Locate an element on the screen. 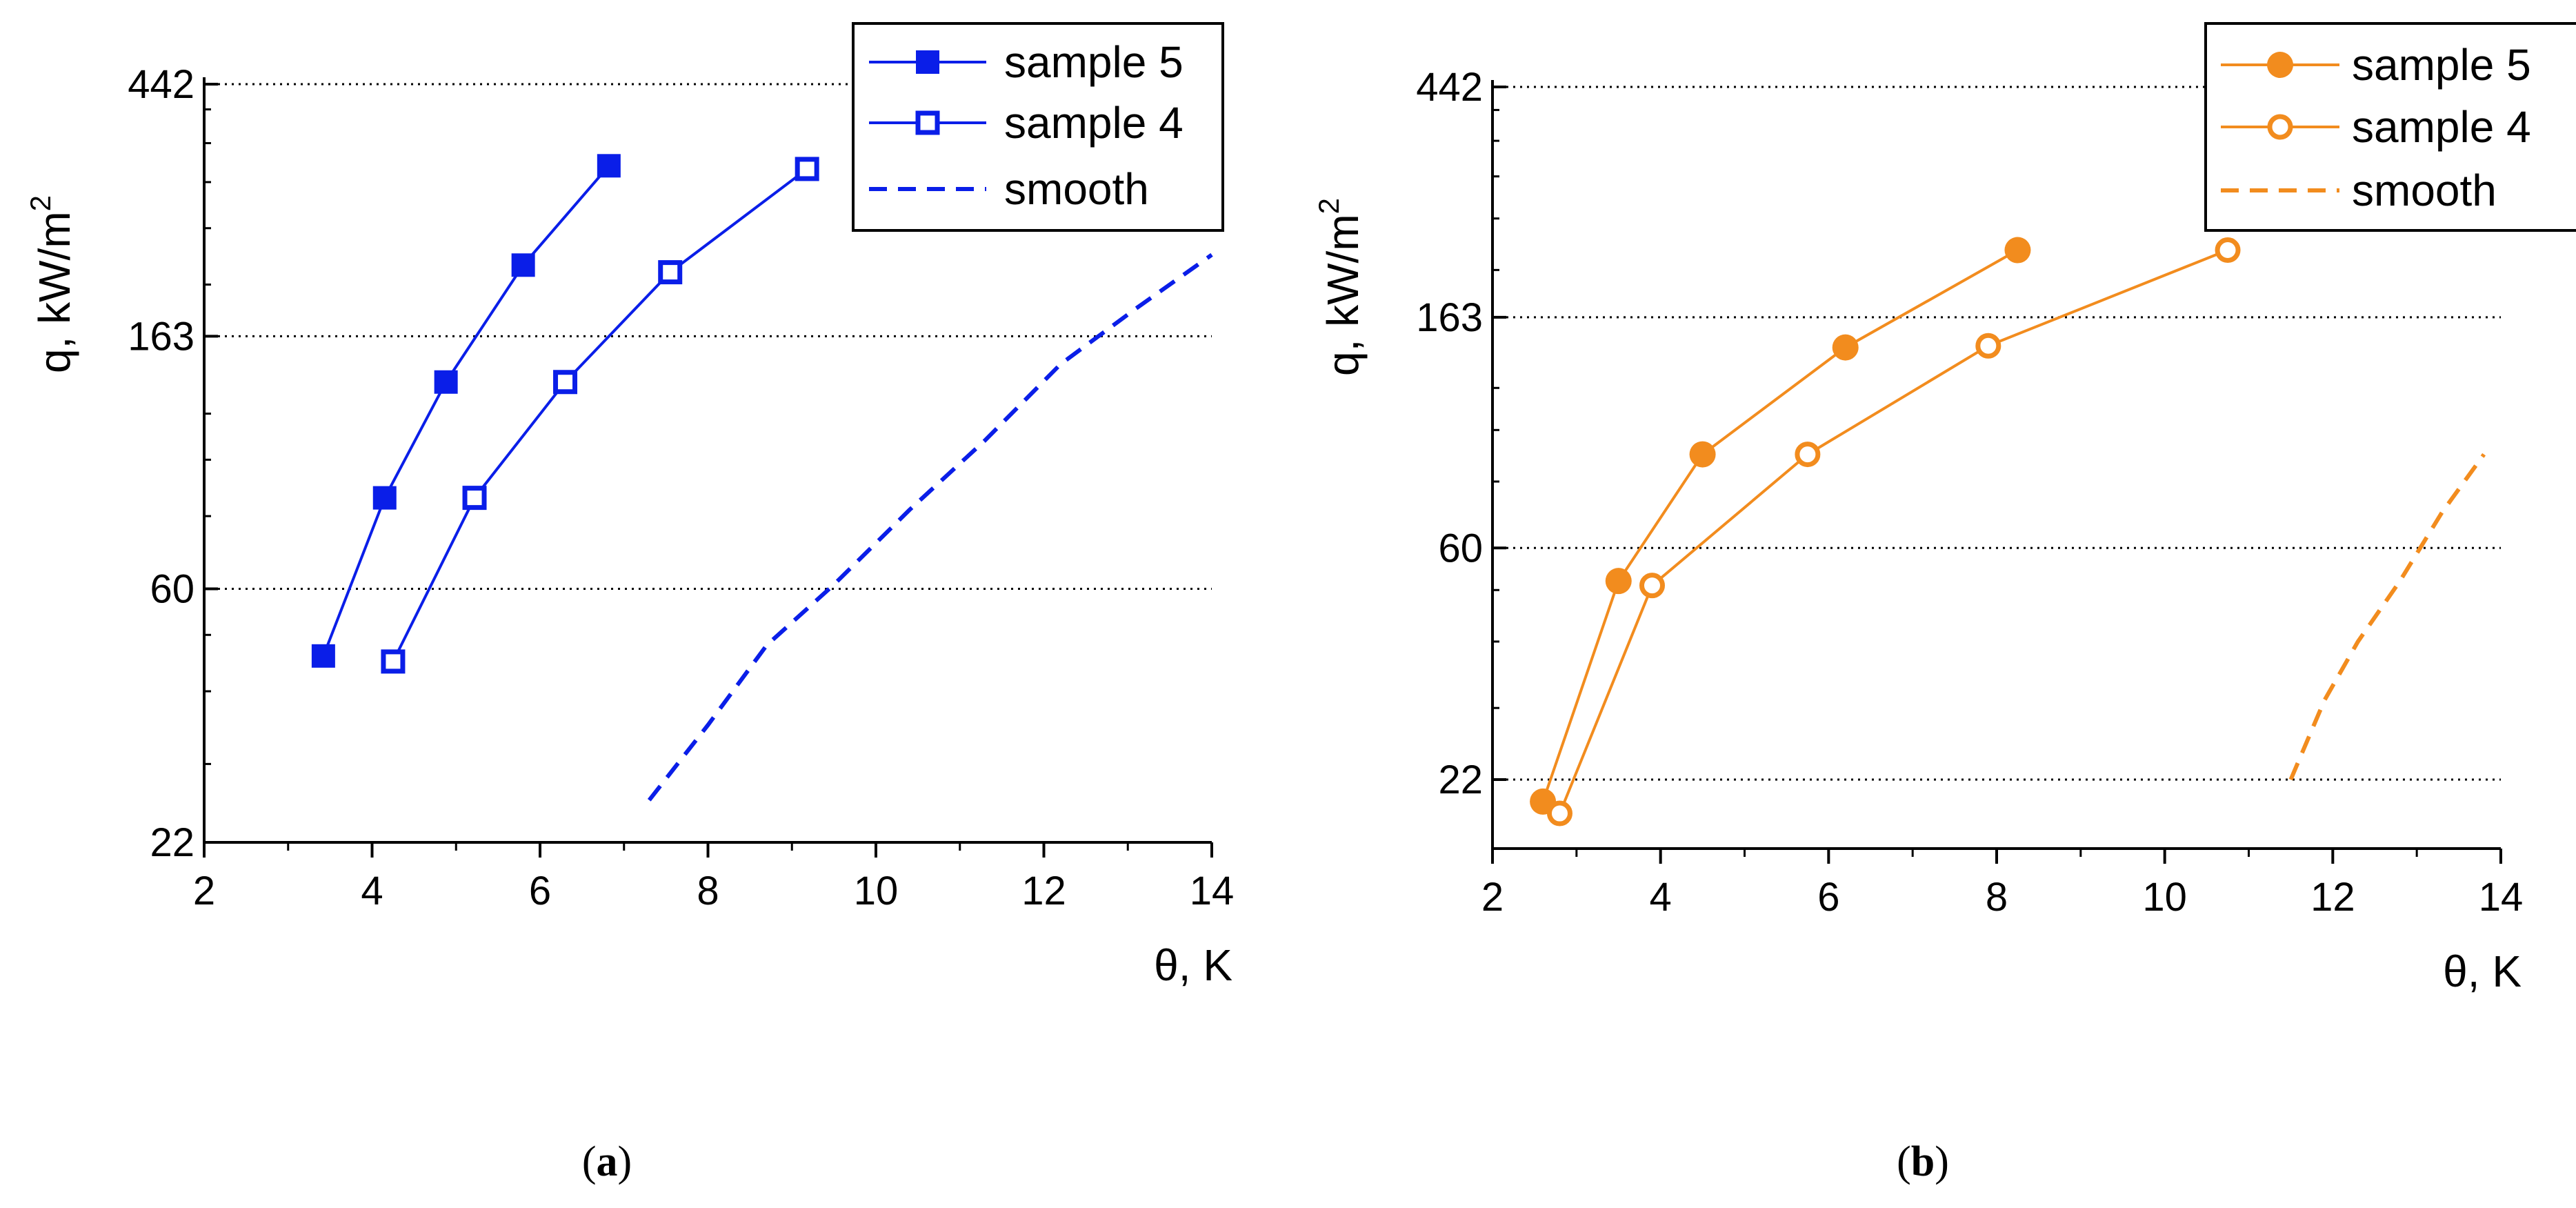 This screenshot has width=2576, height=1208. panel-caption: (b) is located at coordinates (1923, 1161).